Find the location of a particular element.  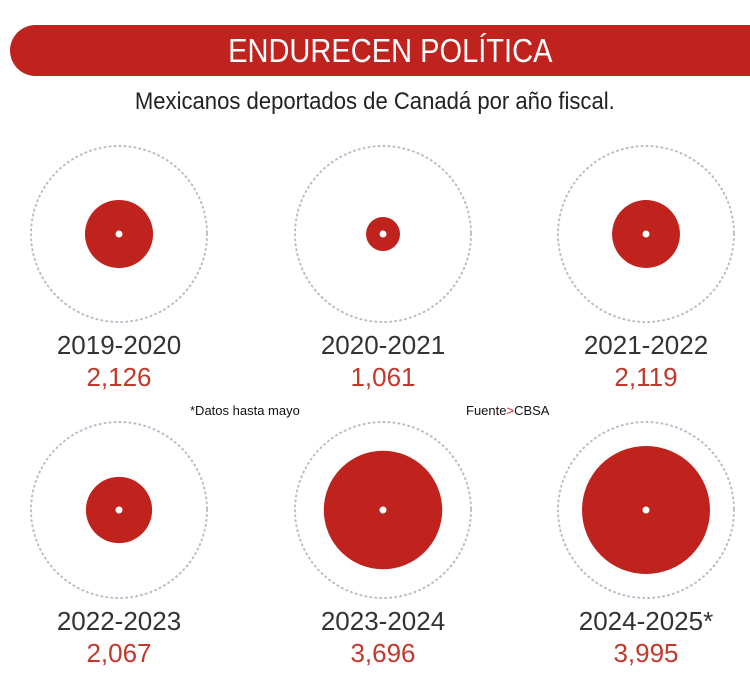

chart-title: ENDURECEN POLÍTICA is located at coordinates (390, 50).